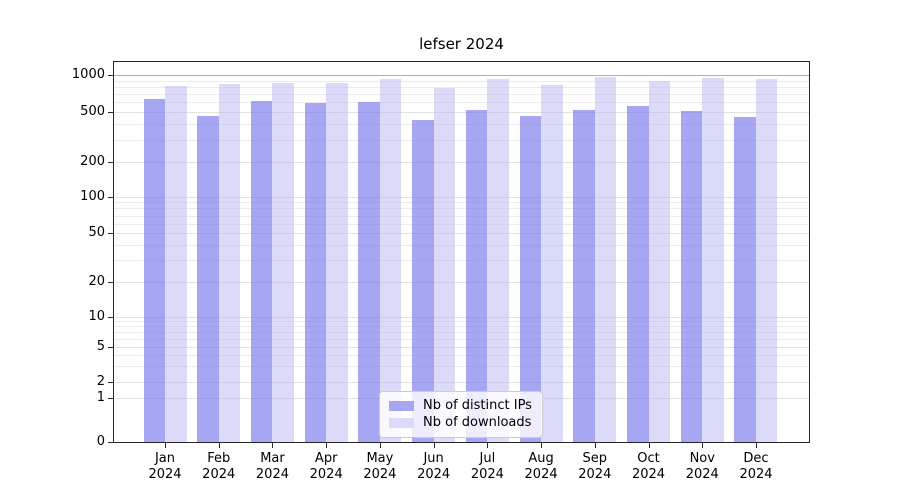 The image size is (900, 500). Describe the element at coordinates (638, 274) in the screenshot. I see `bar-distinct-ips-oct` at that location.